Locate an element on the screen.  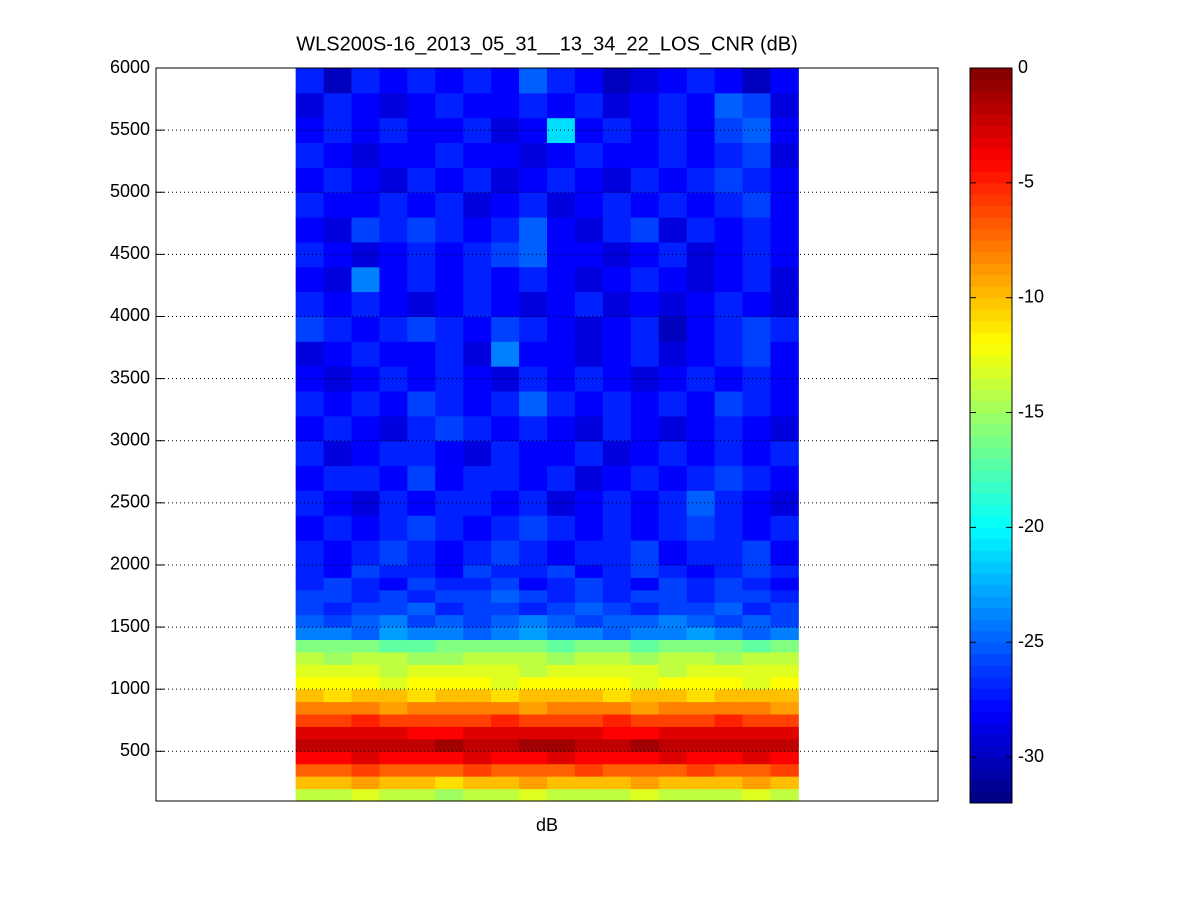
y-tick-label: 3000 is located at coordinates (130, 439).